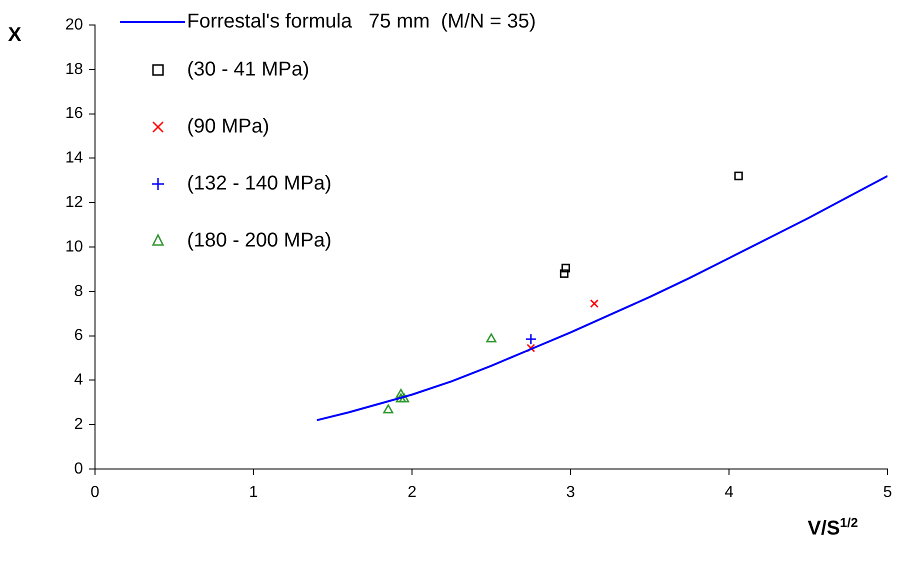 This screenshot has width=900, height=562. What do you see at coordinates (79, 335) in the screenshot?
I see `y-tick-label: 6` at bounding box center [79, 335].